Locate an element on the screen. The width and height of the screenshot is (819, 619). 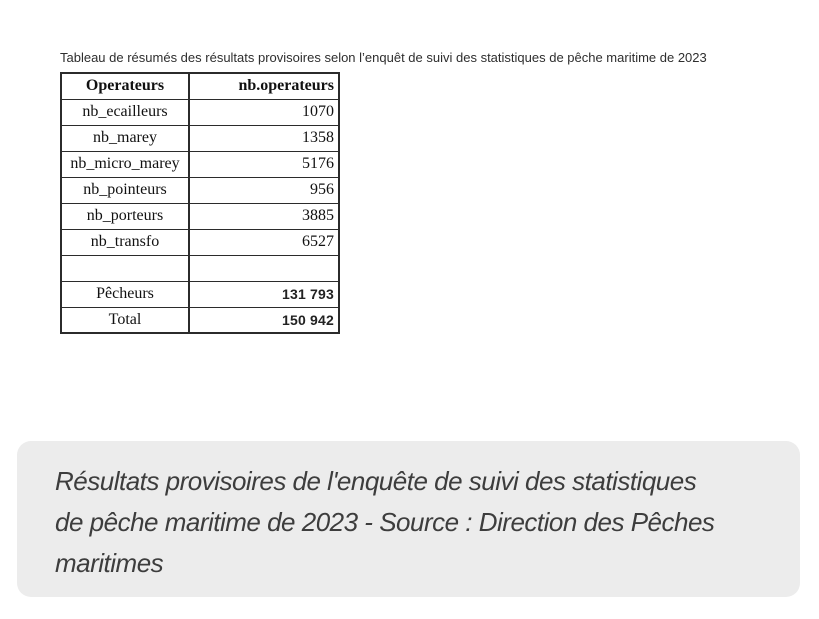
table-row-nb-transfo: nb_transfo 6527 is located at coordinates (200, 242).